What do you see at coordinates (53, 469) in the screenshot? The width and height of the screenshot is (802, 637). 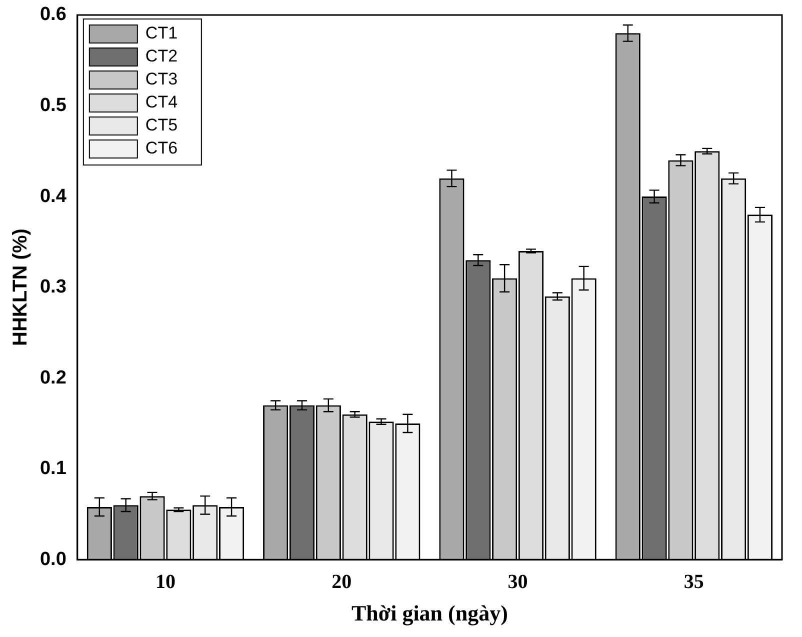 I see `y-tick-label: 0.1` at bounding box center [53, 469].